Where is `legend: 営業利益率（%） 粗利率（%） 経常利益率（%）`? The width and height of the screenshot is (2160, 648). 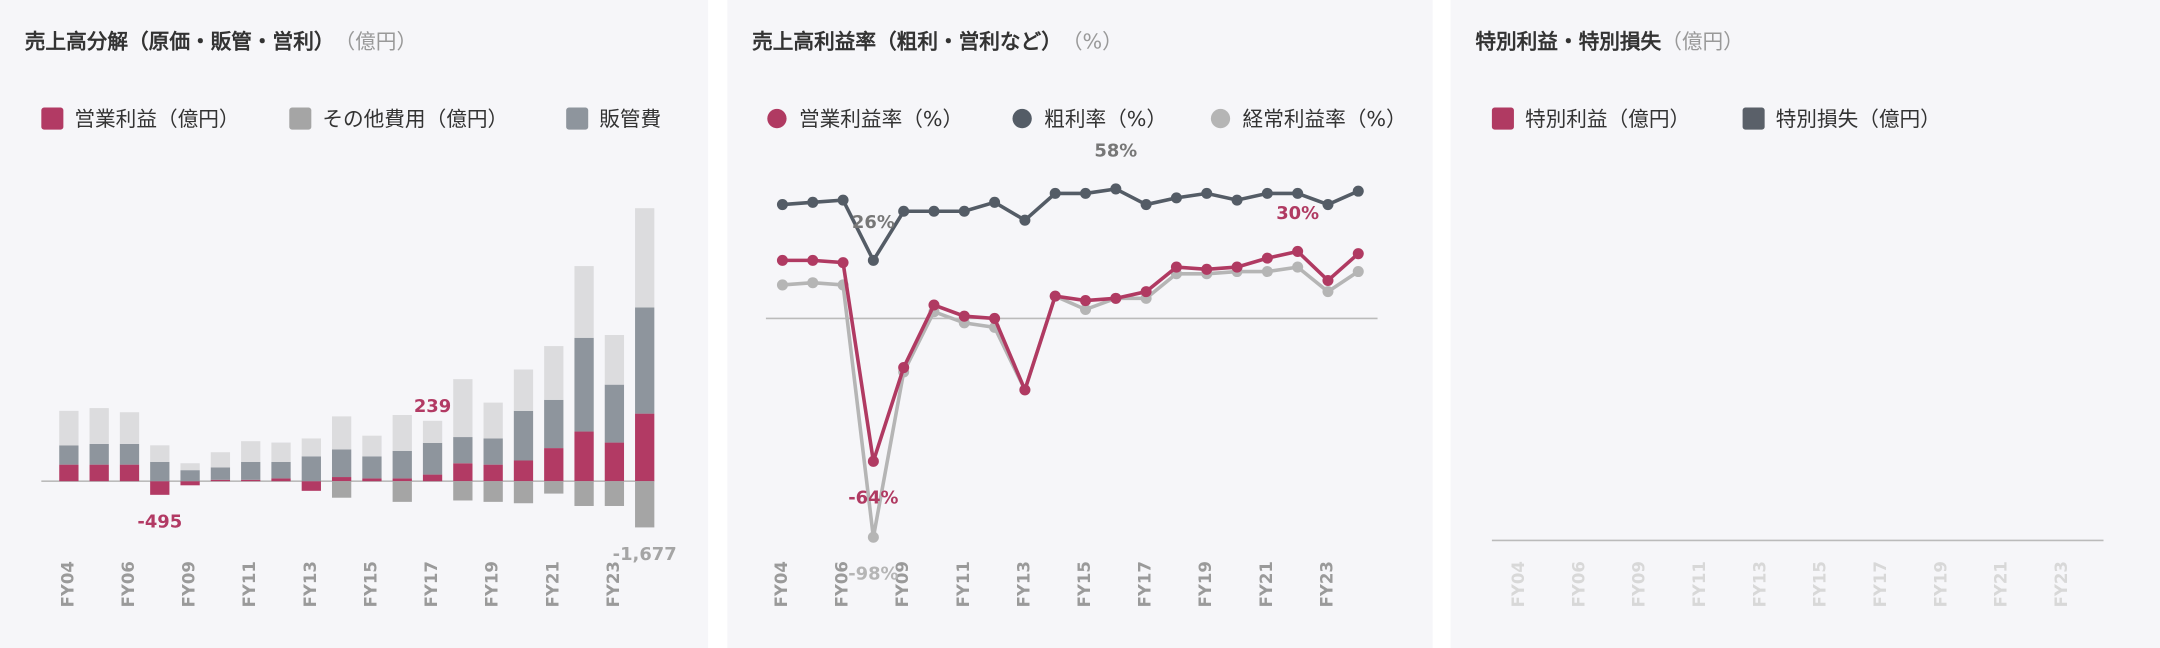
legend: 営業利益率（%） 粗利率（%） 経常利益率（%） is located at coordinates (1087, 119).